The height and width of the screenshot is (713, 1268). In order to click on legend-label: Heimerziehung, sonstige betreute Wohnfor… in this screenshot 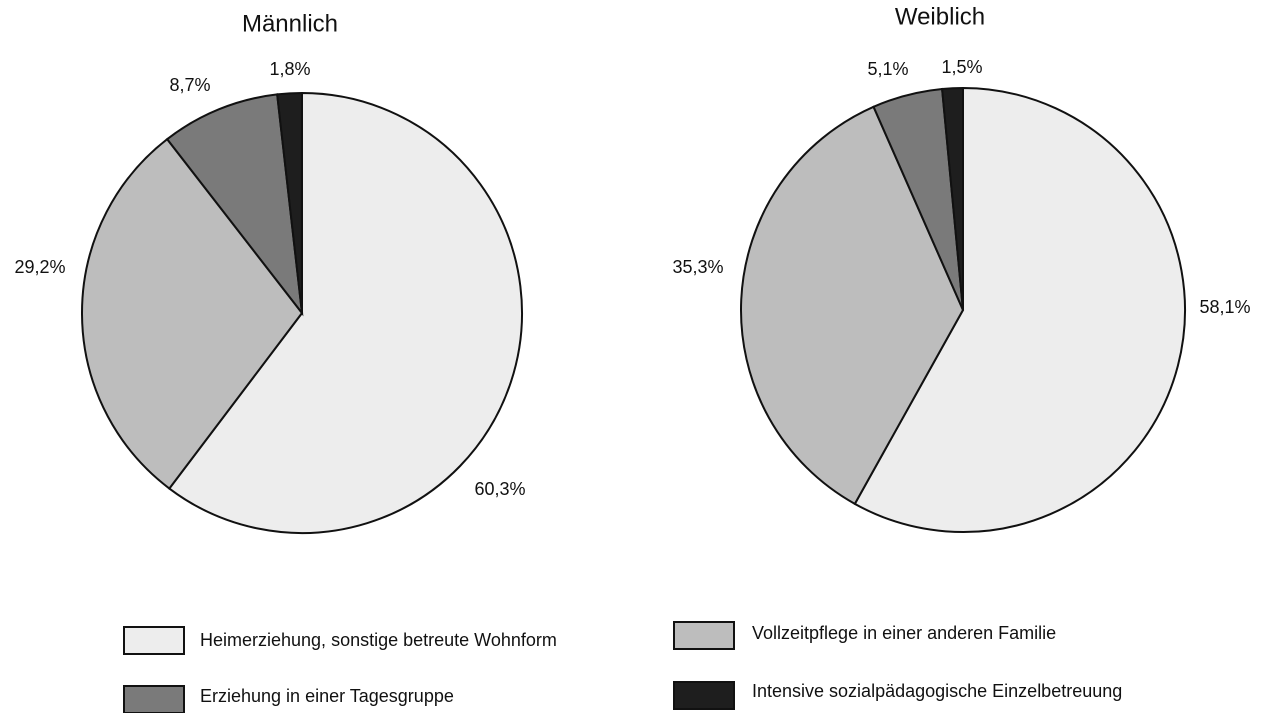, I will do `click(378, 640)`.